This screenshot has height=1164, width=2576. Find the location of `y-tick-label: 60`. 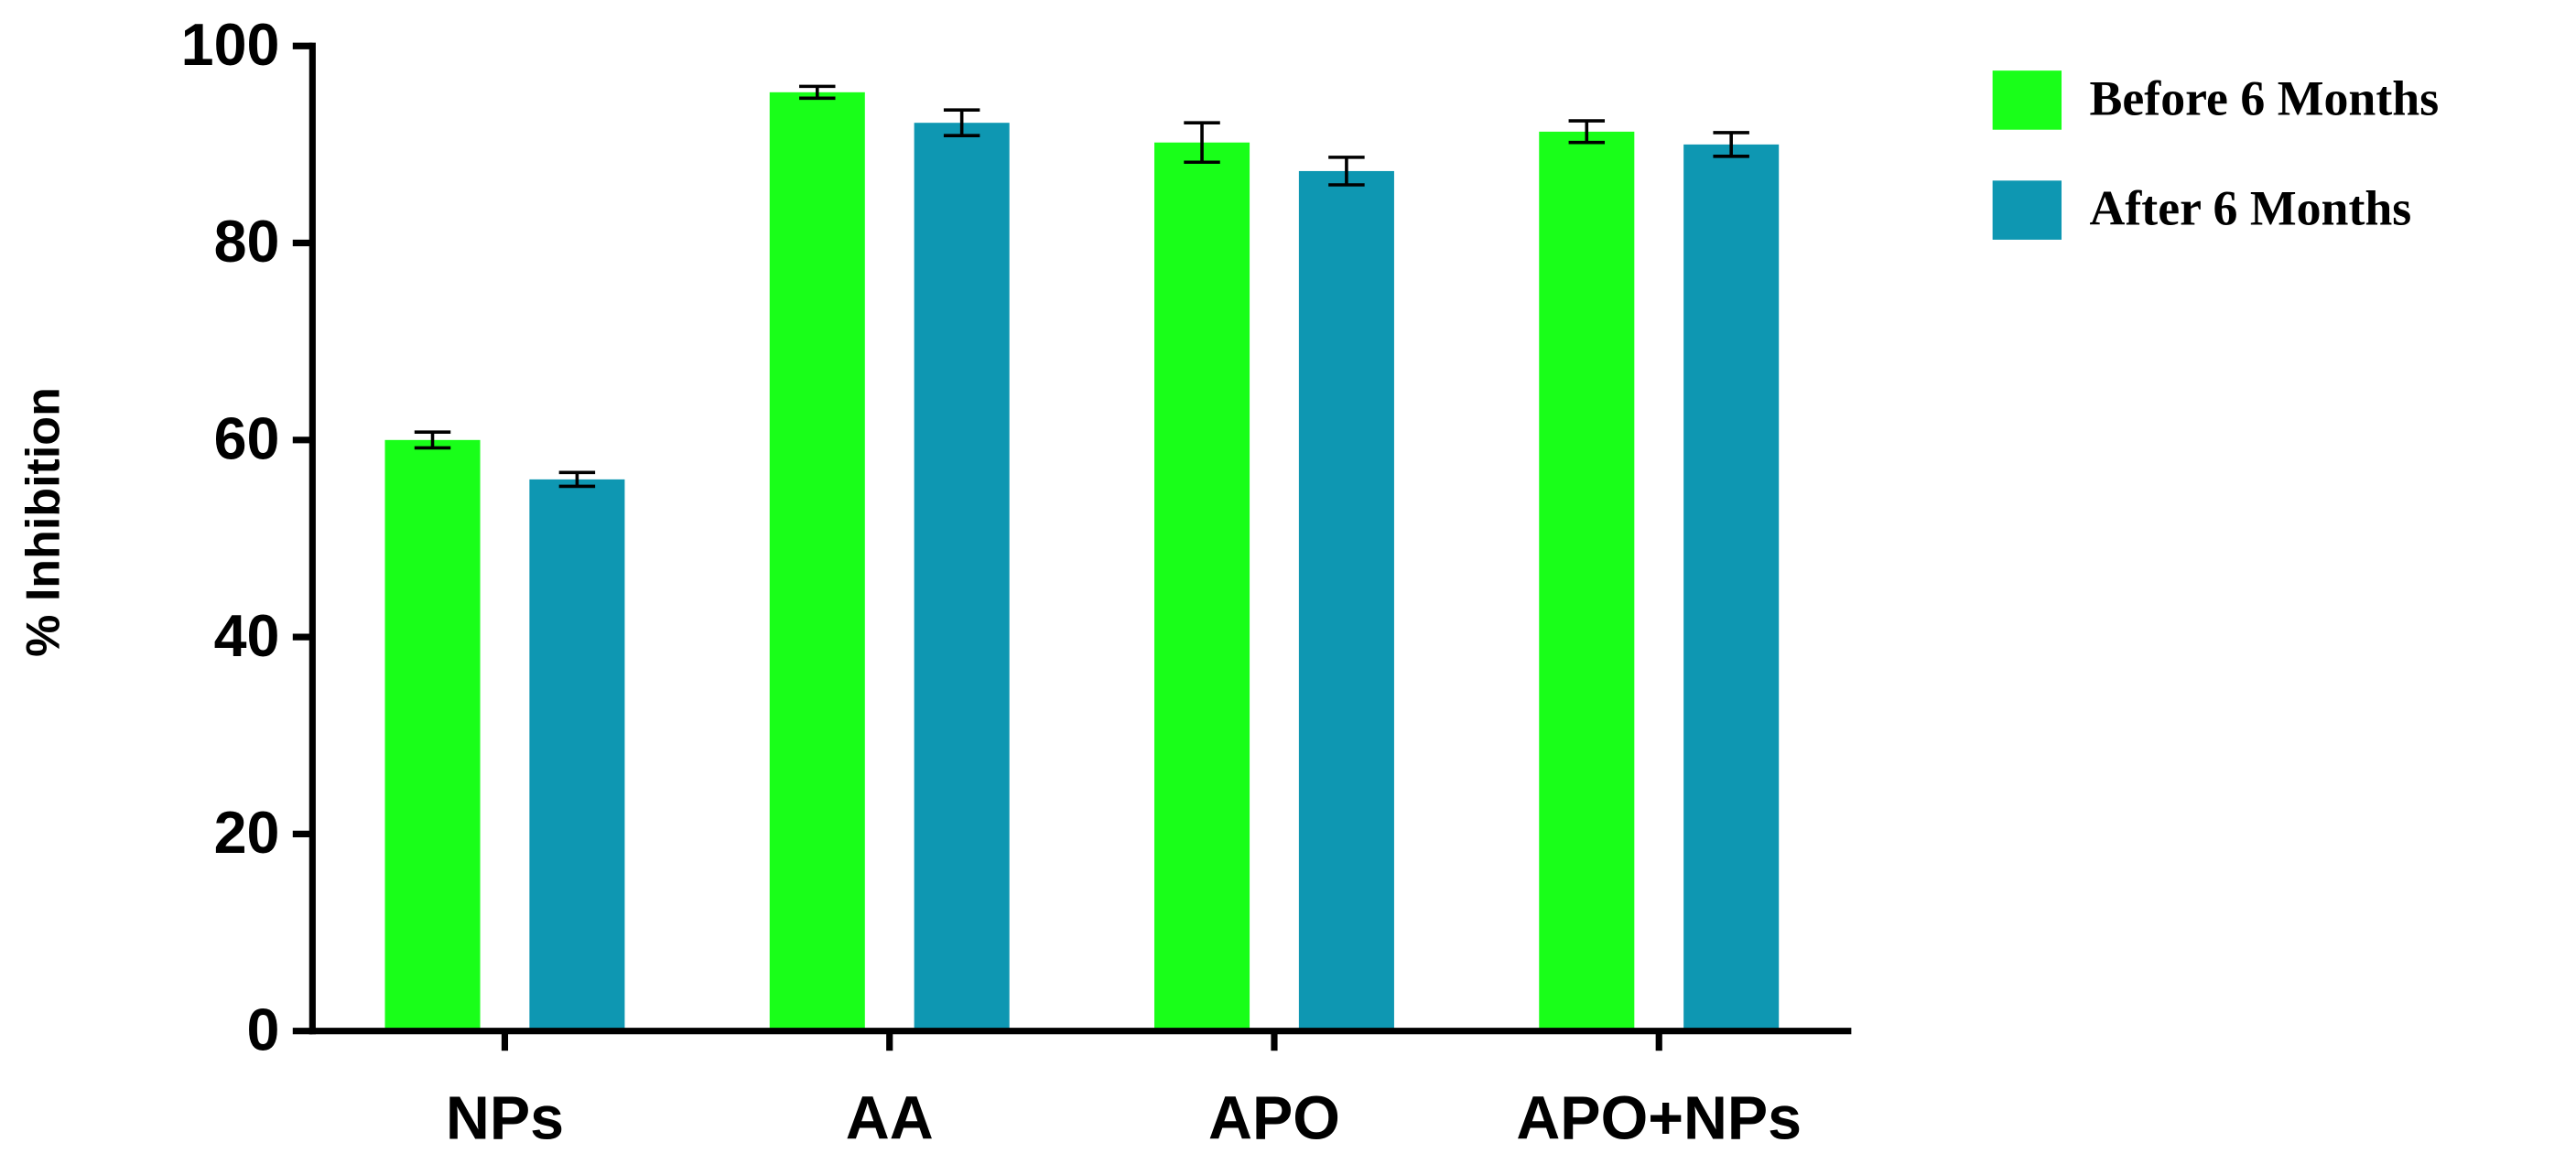

y-tick-label: 60 is located at coordinates (247, 438).